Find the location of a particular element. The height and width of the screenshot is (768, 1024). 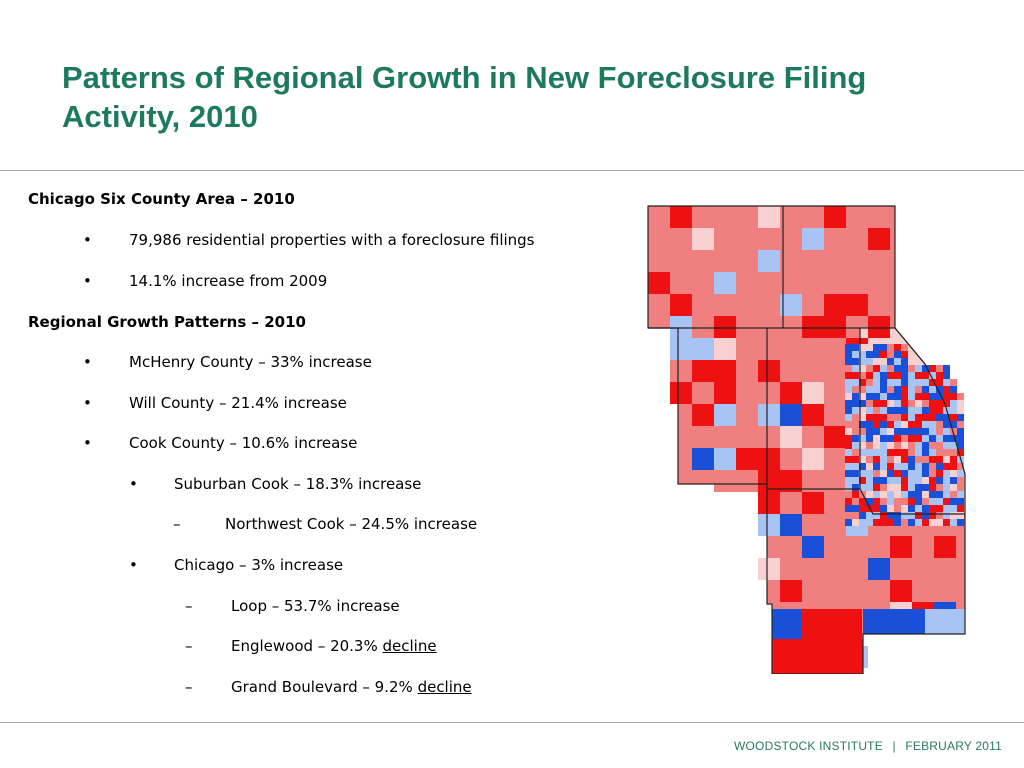

grand-boulevard-decline-link: decline is located at coordinates (444, 687).